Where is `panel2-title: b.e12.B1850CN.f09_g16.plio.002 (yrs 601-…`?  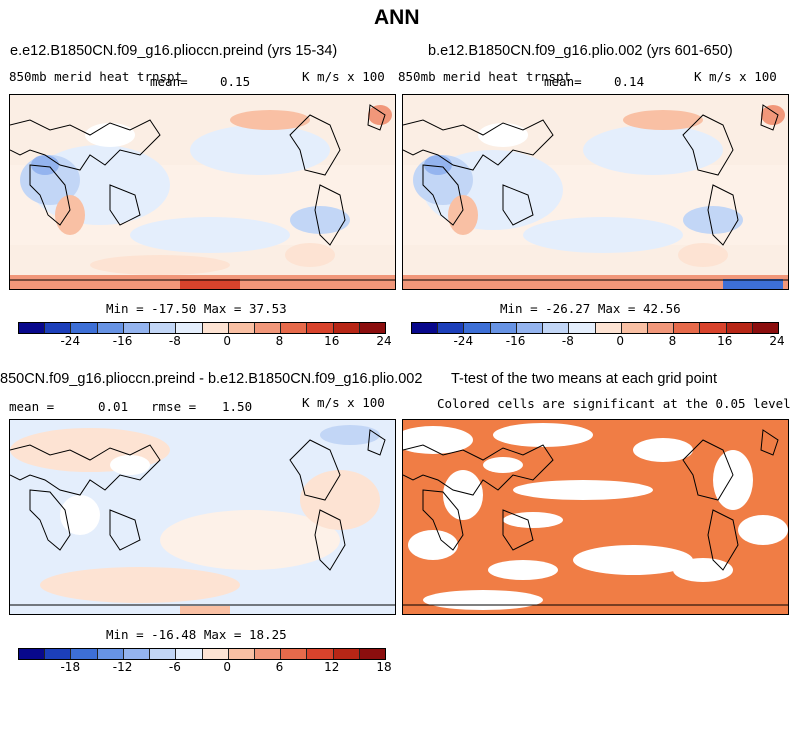 panel2-title: b.e12.B1850CN.f09_g16.plio.002 (yrs 601-… is located at coordinates (580, 51).